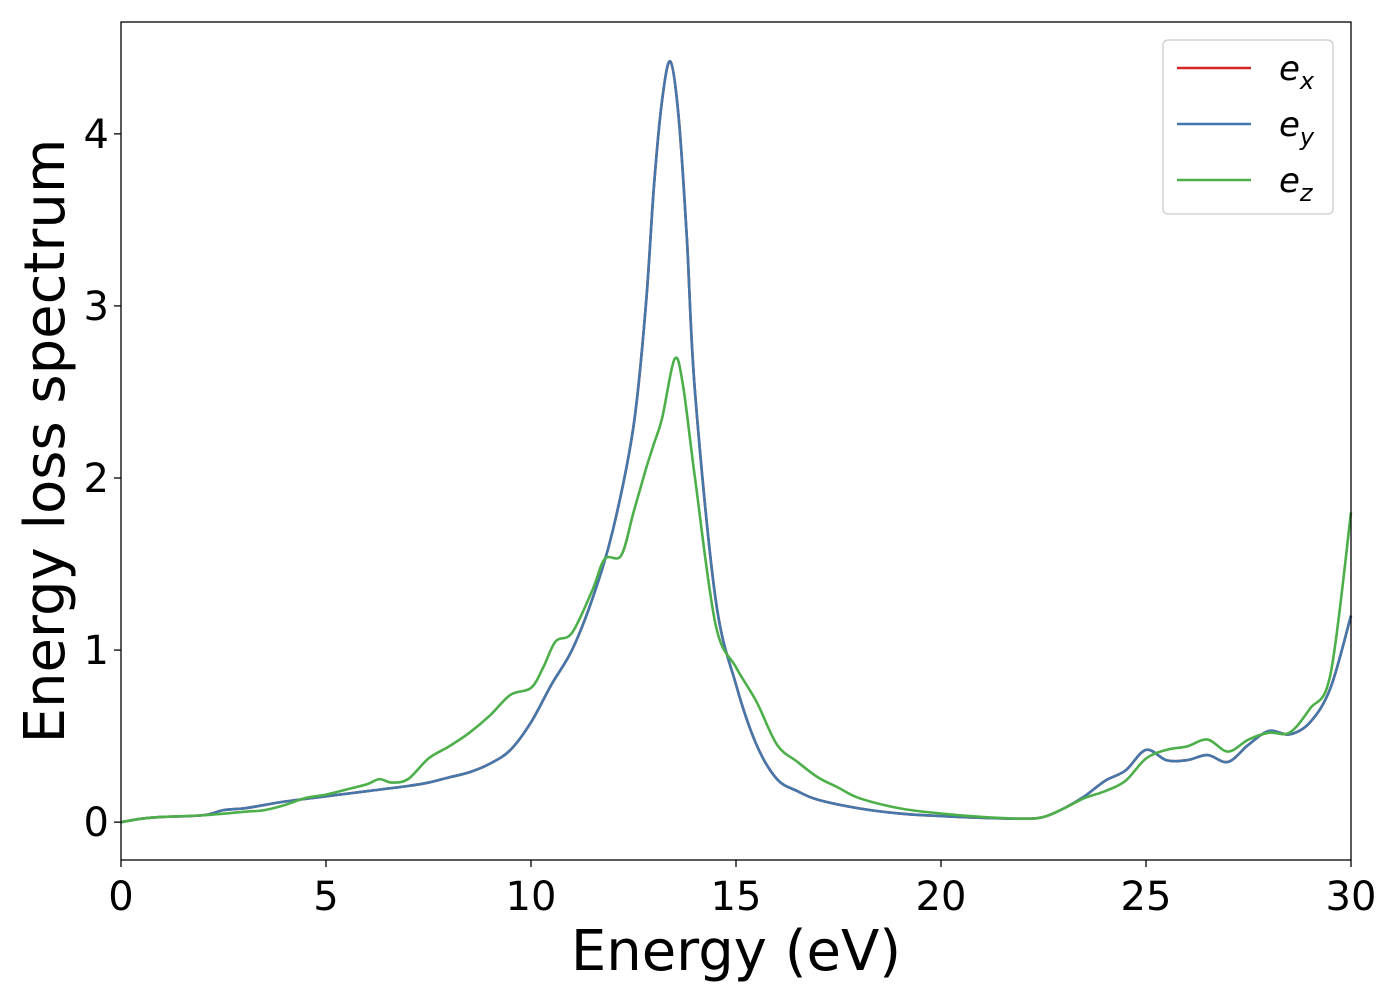  What do you see at coordinates (96, 479) in the screenshot?
I see `y-tick-label: 2` at bounding box center [96, 479].